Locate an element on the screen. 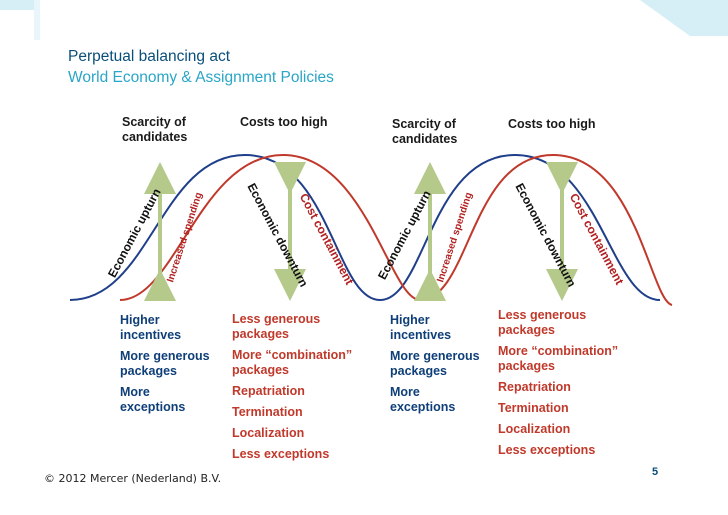 This screenshot has width=728, height=515. copyright-notice: © 2012 Mercer (Nederland) B.V. is located at coordinates (132, 478).